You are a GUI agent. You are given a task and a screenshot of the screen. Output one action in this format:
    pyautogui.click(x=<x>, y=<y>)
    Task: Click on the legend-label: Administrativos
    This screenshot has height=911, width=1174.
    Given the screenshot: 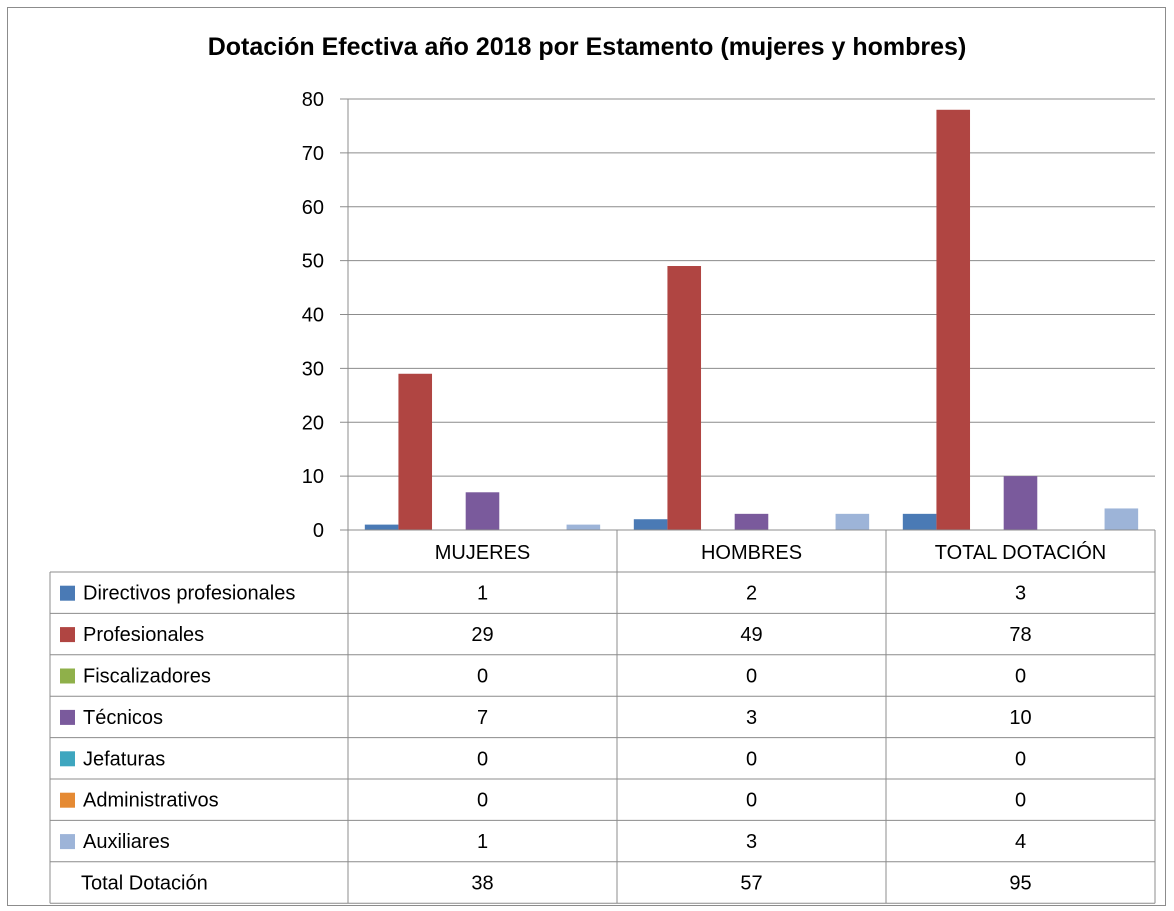 What is the action you would take?
    pyautogui.click(x=151, y=801)
    